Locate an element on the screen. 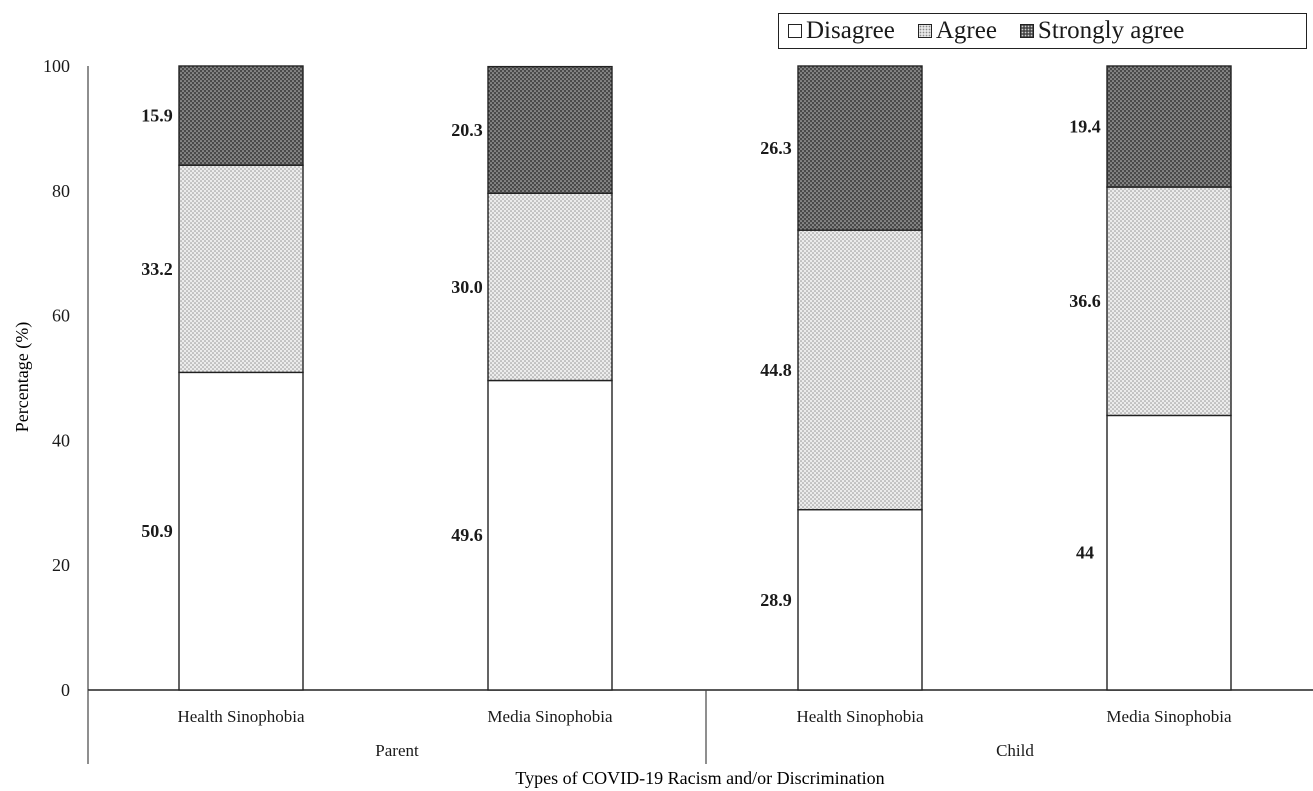 This screenshot has width=1313, height=791. data-label-disagree: 28.9 is located at coordinates (776, 600).